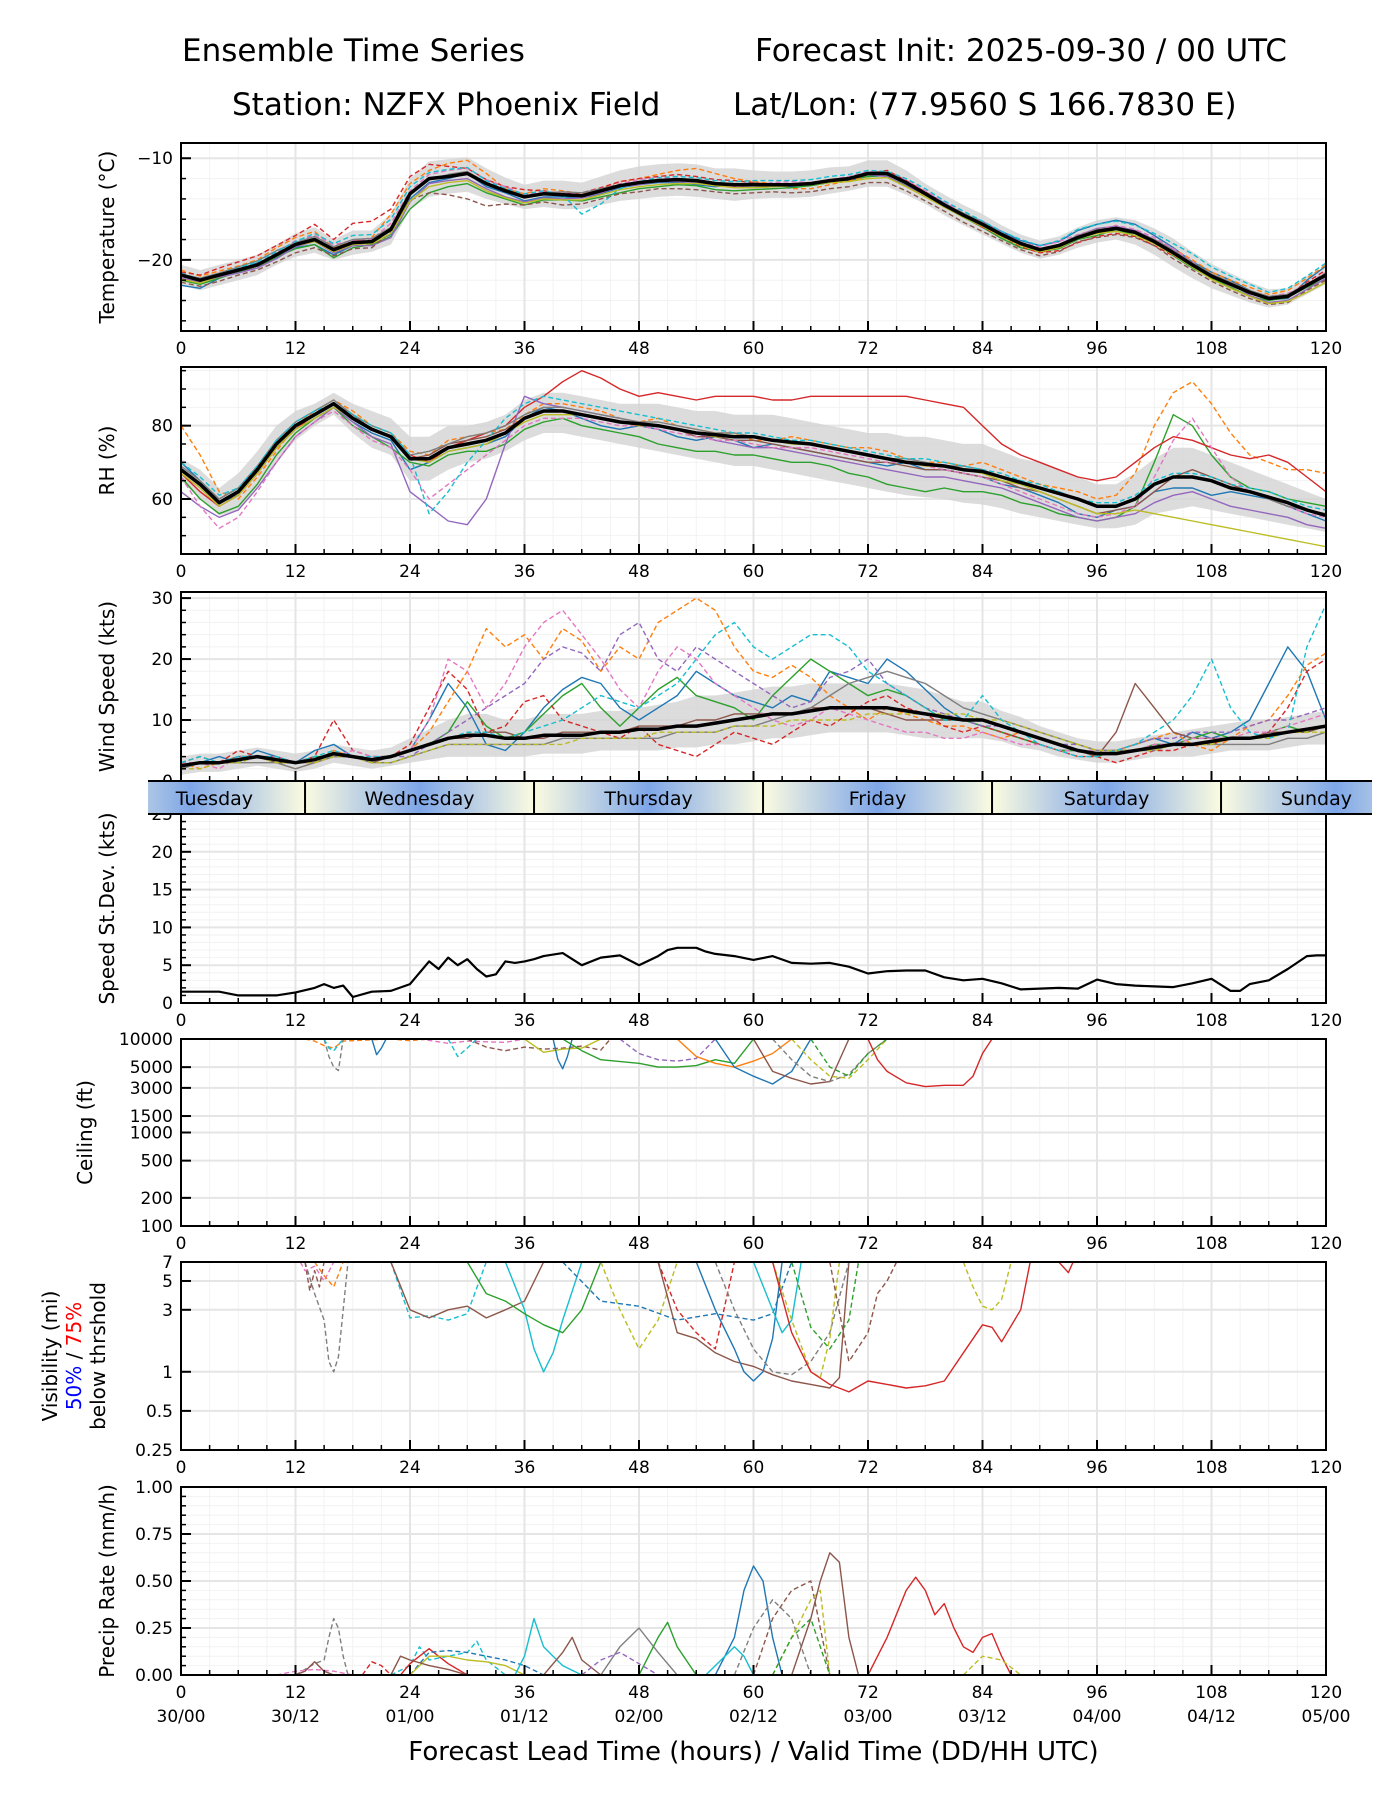 The image size is (1400, 1800). I want to click on x-tick-label: 84, so click(983, 1468).